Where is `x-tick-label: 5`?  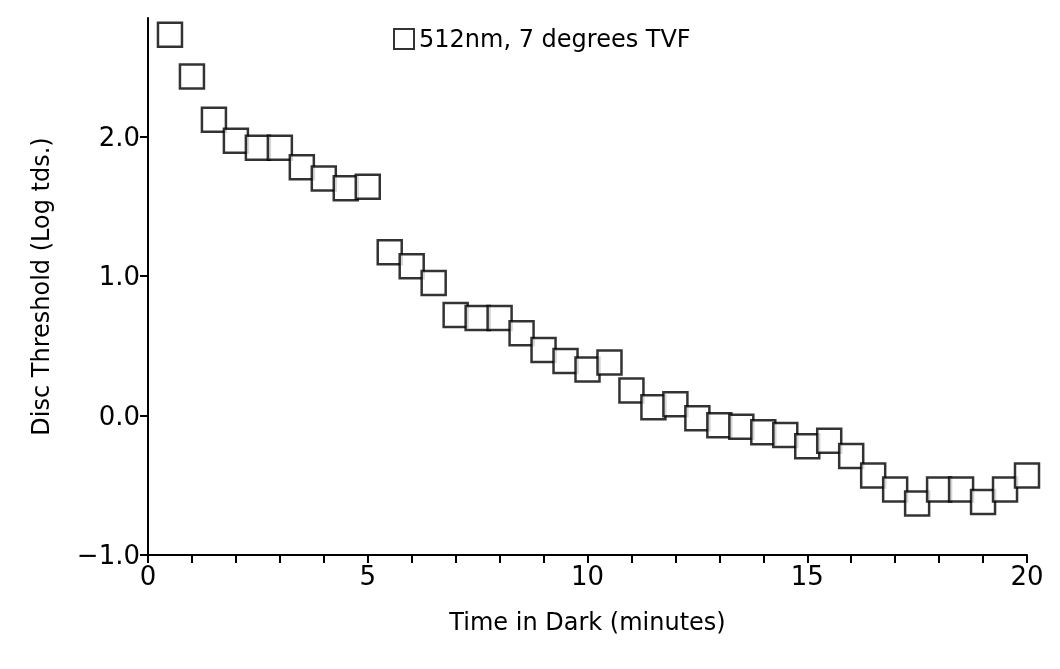 x-tick-label: 5 is located at coordinates (368, 576).